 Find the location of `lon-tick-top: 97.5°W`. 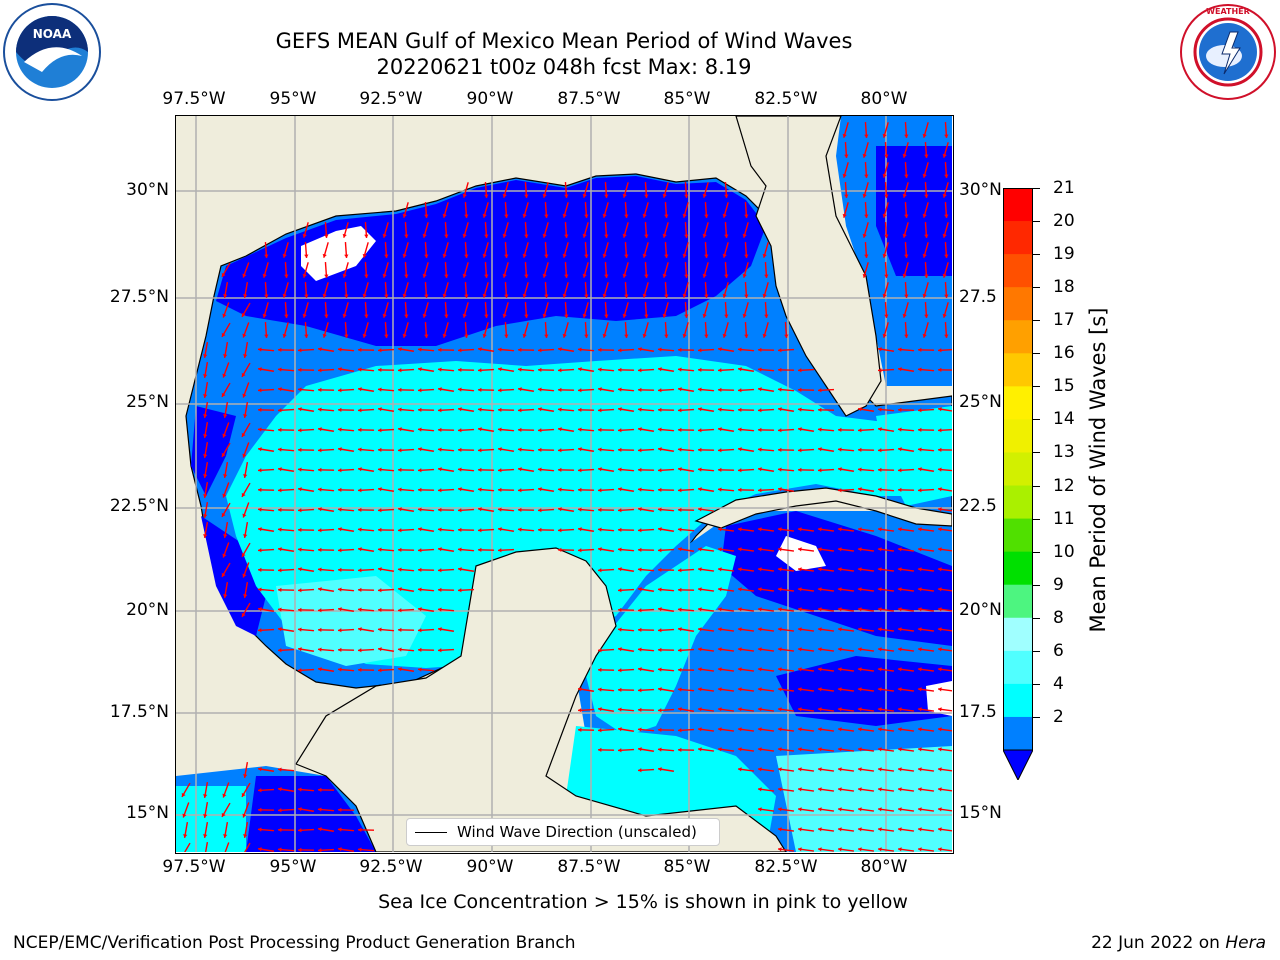

lon-tick-top: 97.5°W is located at coordinates (194, 99).